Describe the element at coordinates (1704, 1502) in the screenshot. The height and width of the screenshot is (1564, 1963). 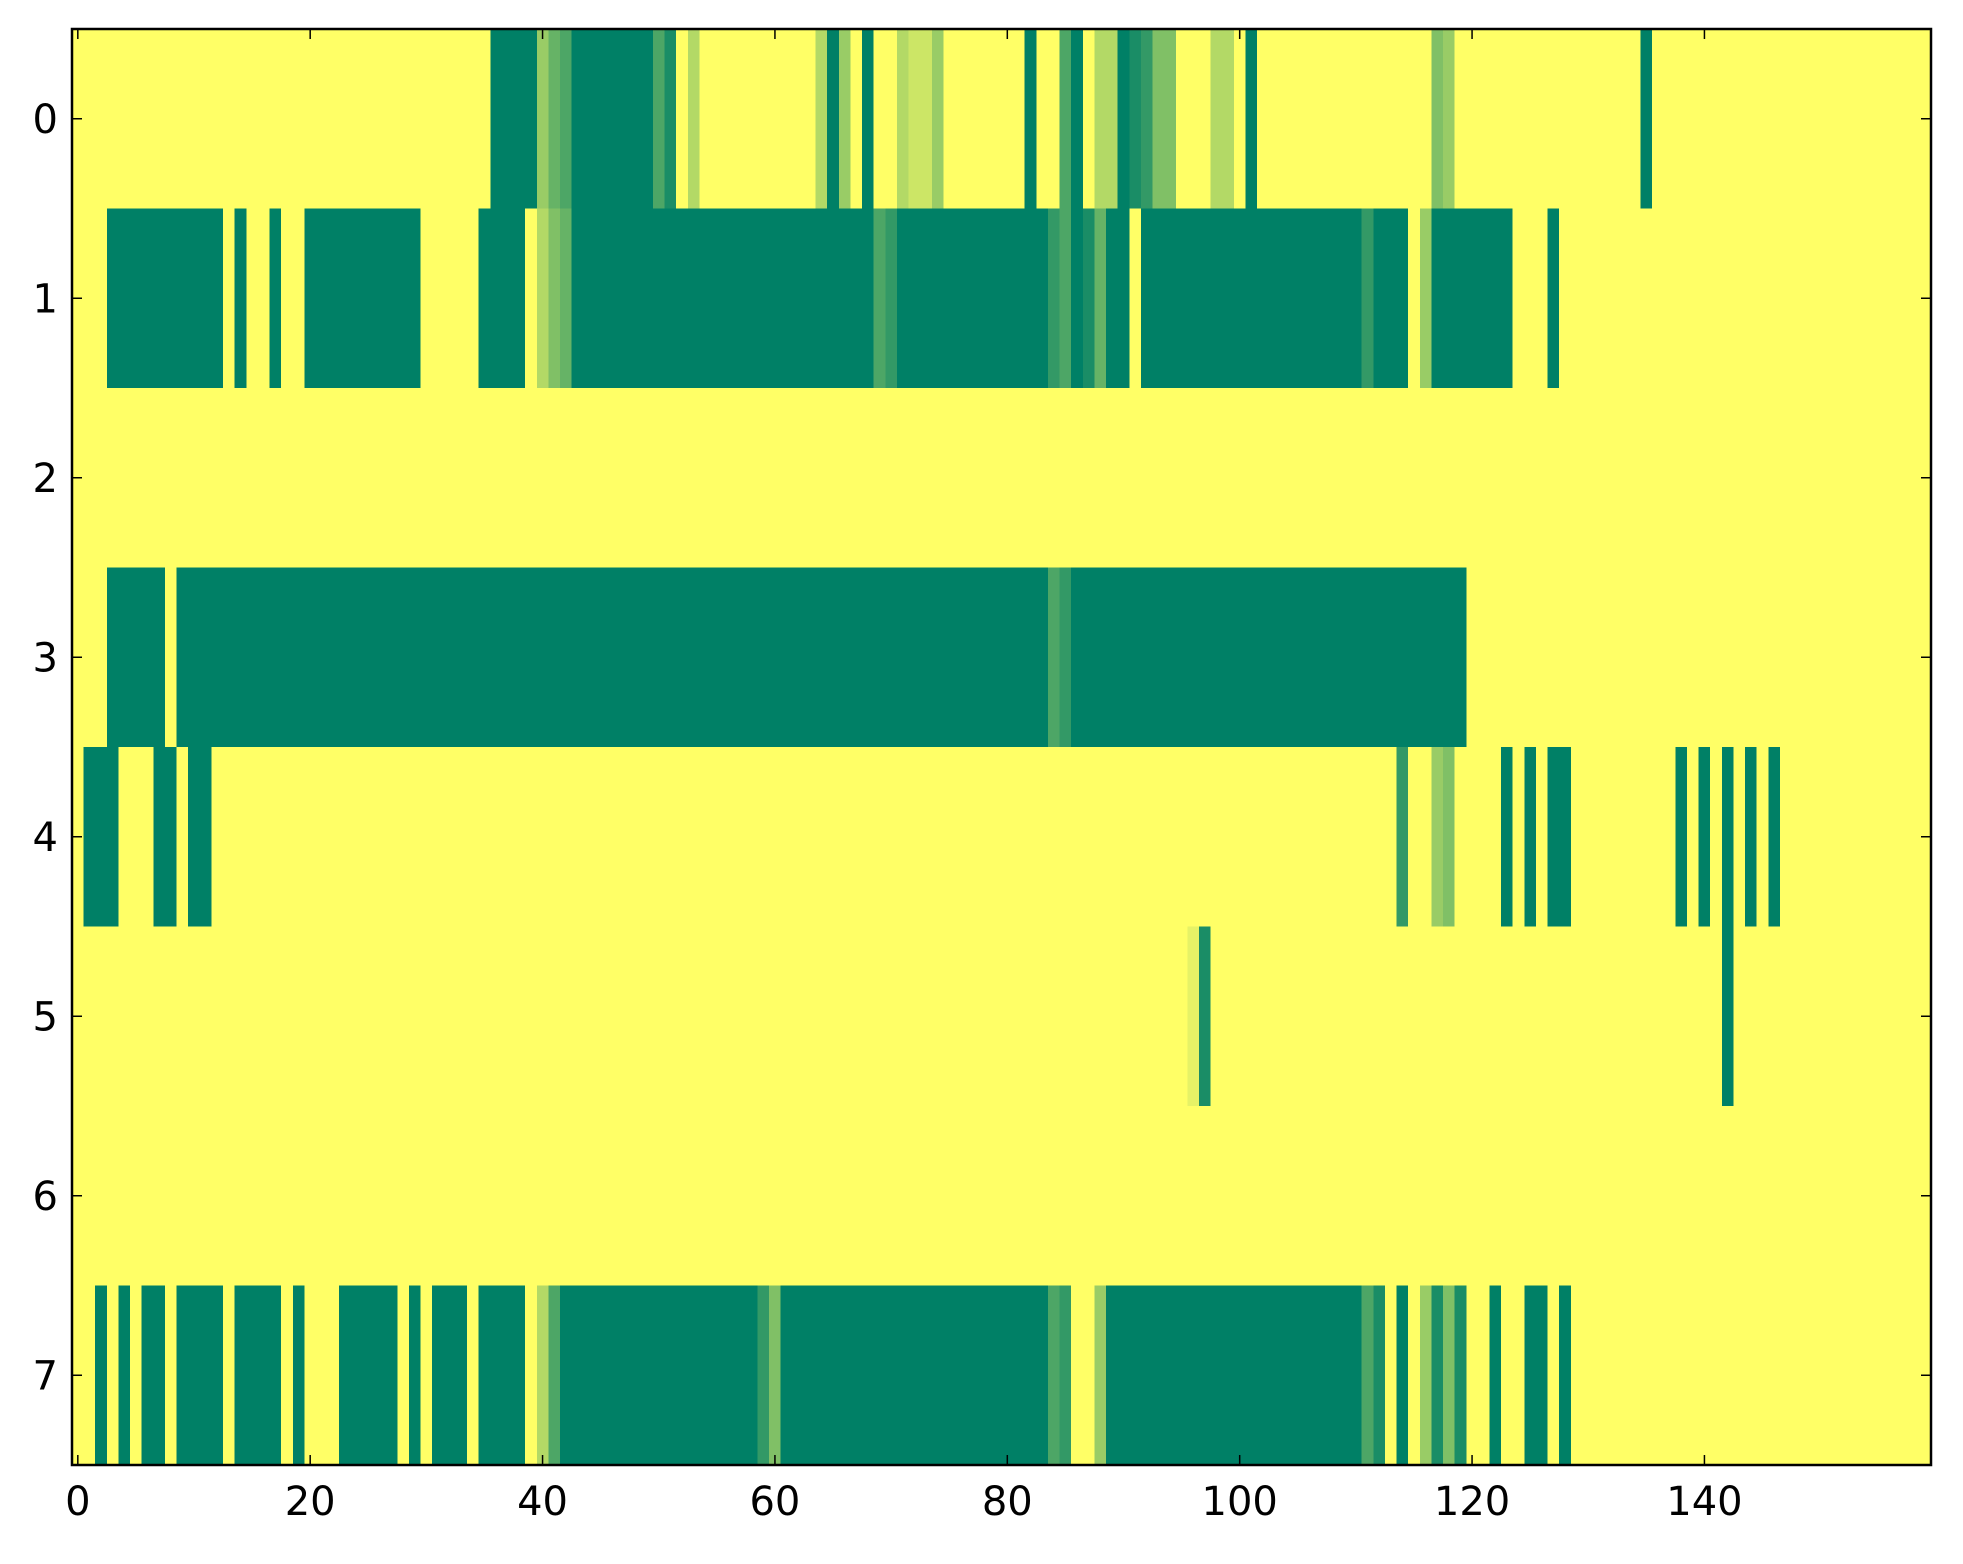
I see `x-tick-label: 140` at that location.